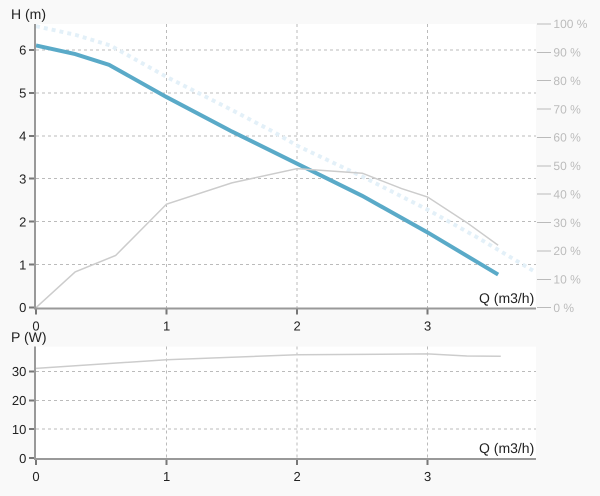  What do you see at coordinates (36, 476) in the screenshot?
I see `x-tick-label: 0` at bounding box center [36, 476].